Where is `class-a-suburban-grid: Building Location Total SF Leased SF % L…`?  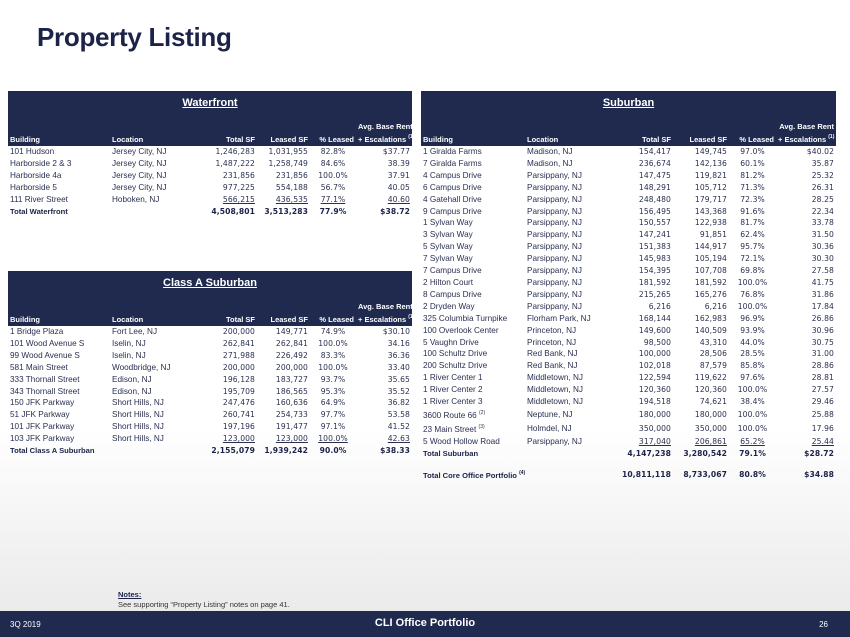
class-a-suburban-grid: Building Location Total SF Leased SF % L… is located at coordinates (211, 364).